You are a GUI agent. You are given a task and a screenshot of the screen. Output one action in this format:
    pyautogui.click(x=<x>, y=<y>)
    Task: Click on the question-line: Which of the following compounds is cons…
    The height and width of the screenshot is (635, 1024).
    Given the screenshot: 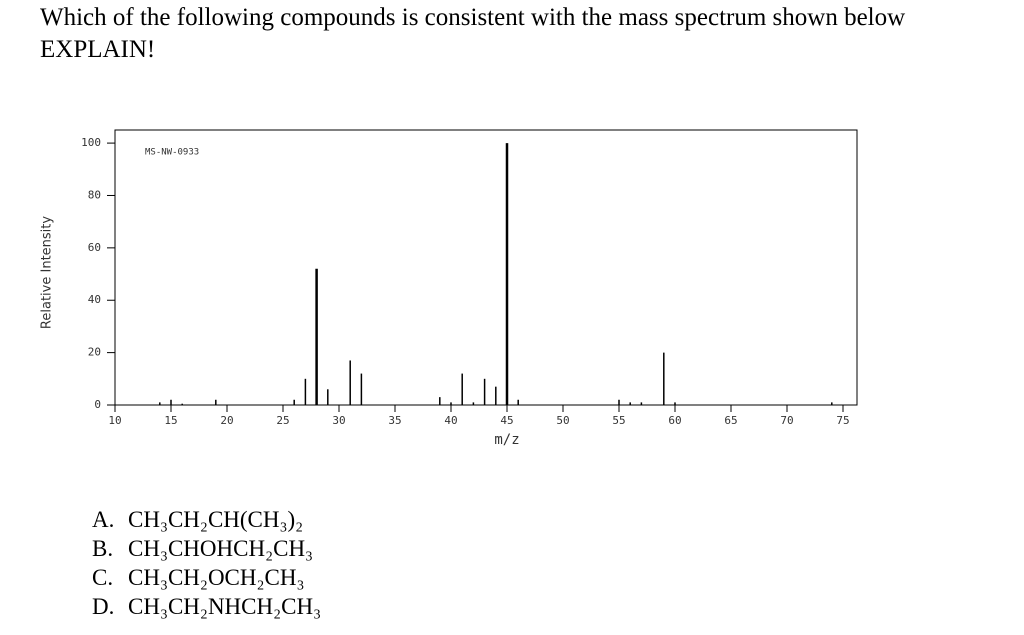 What is the action you would take?
    pyautogui.click(x=473, y=17)
    